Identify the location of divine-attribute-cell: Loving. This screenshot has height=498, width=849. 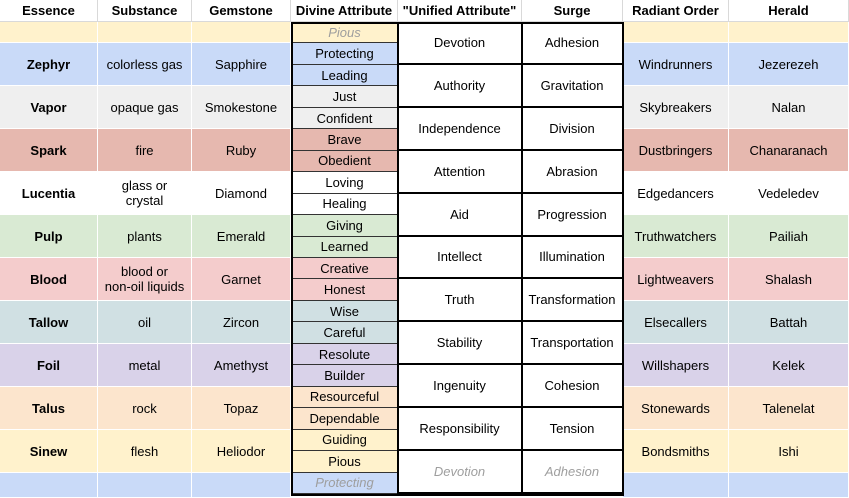
(344, 183).